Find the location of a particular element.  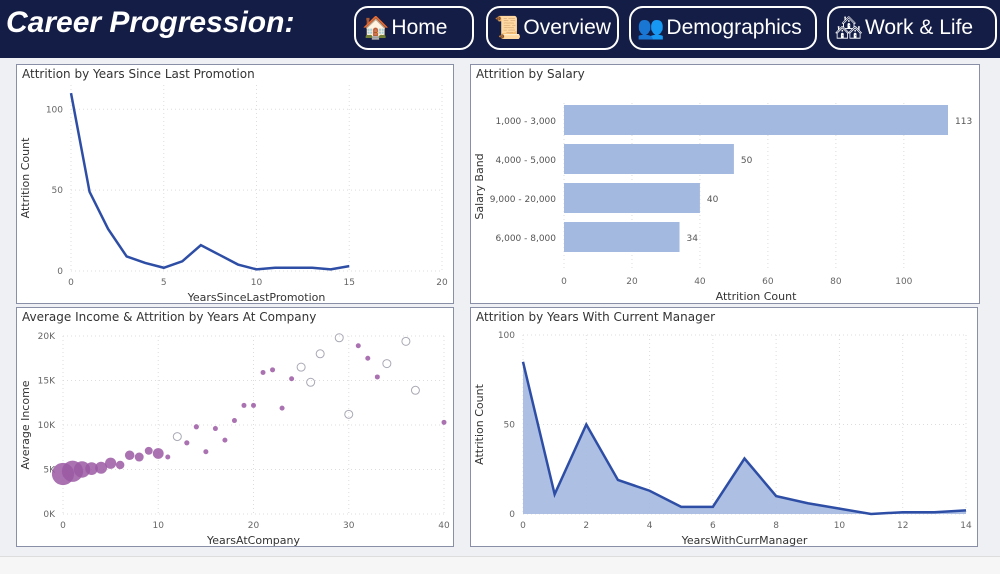

y-tick-label: 0K is located at coordinates (49, 515).